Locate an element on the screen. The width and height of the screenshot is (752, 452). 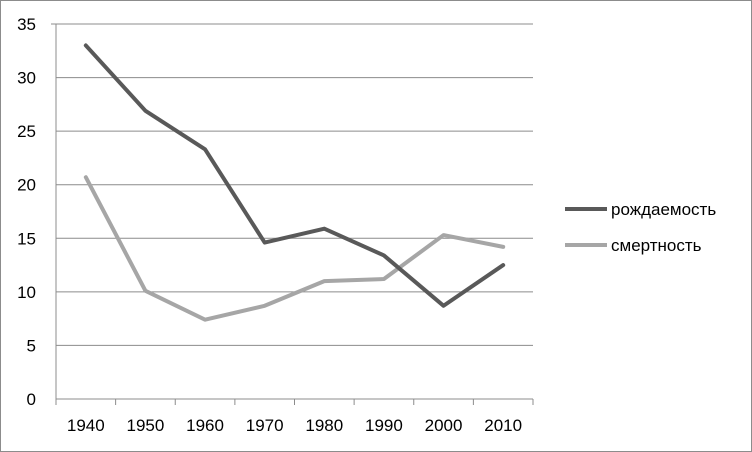
legend-label: смертность is located at coordinates (656, 245).